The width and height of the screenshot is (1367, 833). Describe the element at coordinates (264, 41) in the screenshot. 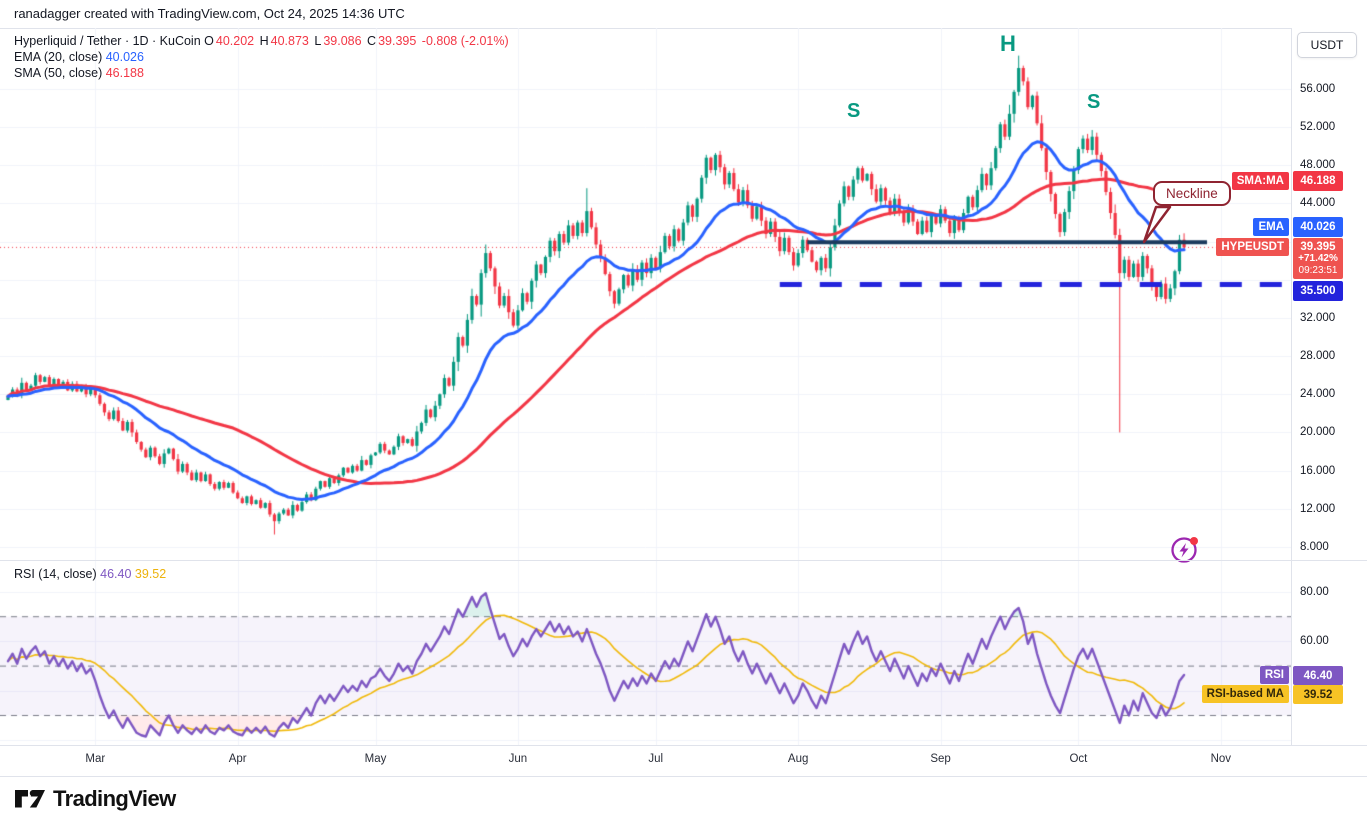

I see `high-label: H` at that location.